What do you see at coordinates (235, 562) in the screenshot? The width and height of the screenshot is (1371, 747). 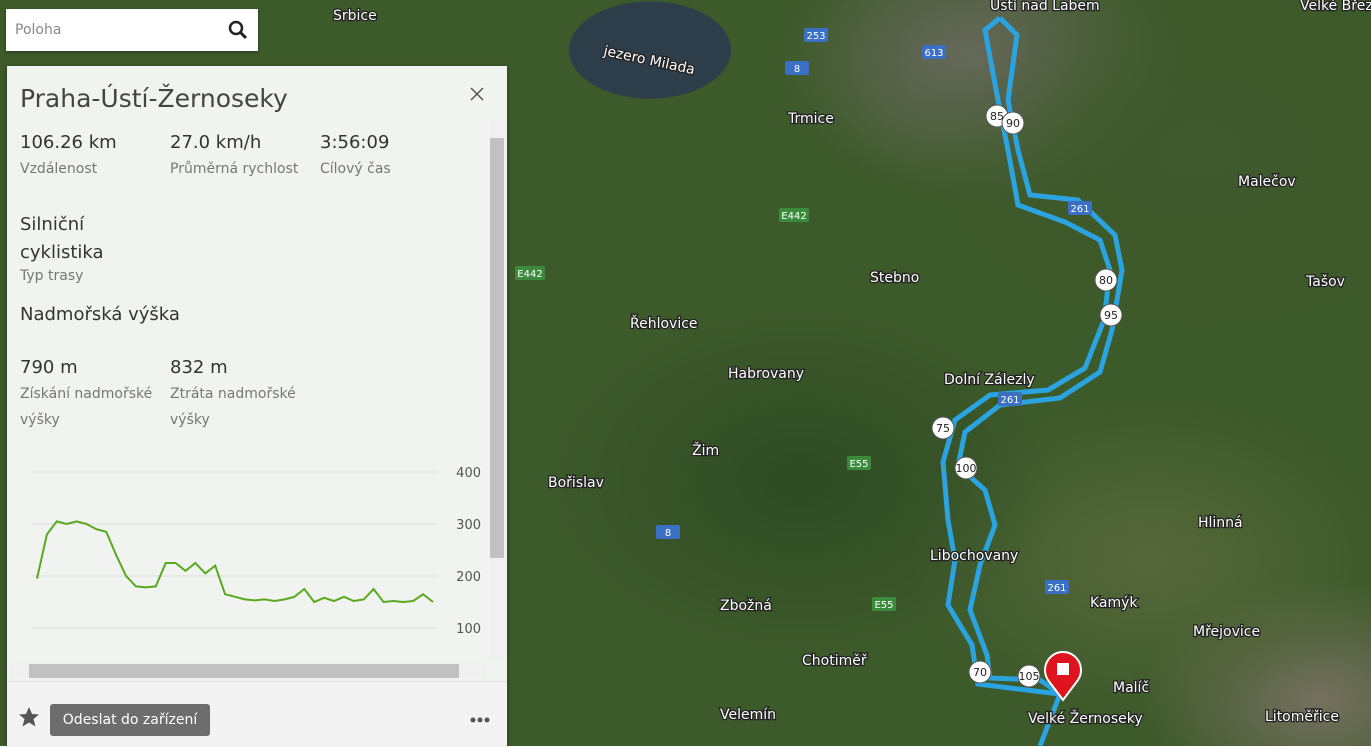 I see `elevation-line` at bounding box center [235, 562].